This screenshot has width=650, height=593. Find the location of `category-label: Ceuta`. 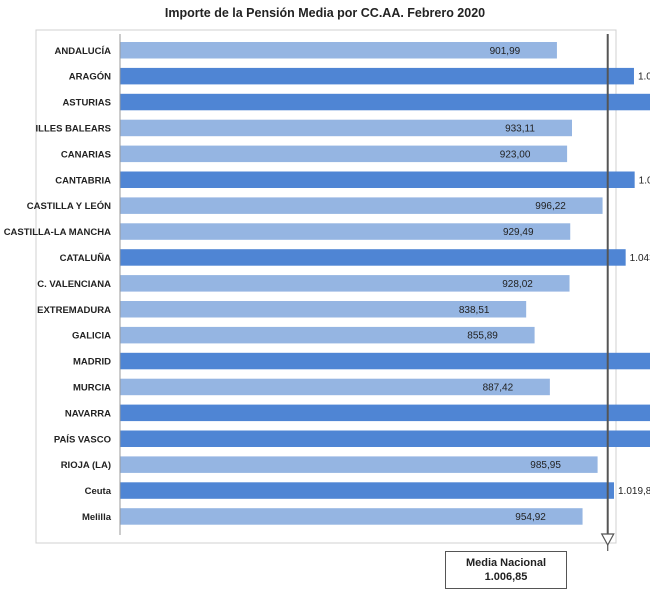

category-label: Ceuta is located at coordinates (98, 491).